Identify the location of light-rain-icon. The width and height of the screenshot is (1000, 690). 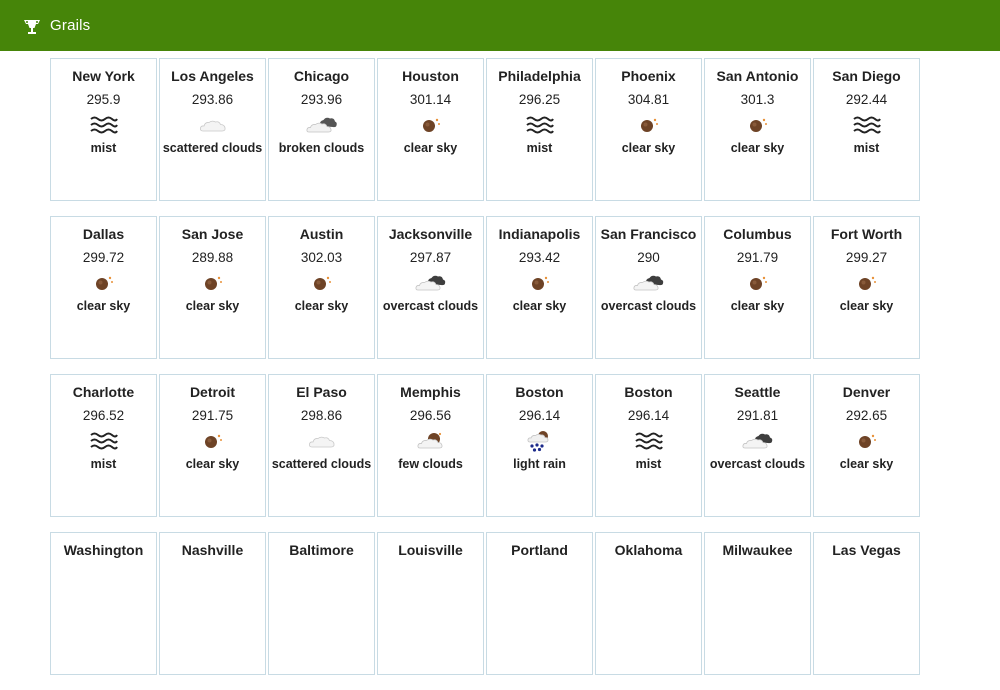
(539, 441).